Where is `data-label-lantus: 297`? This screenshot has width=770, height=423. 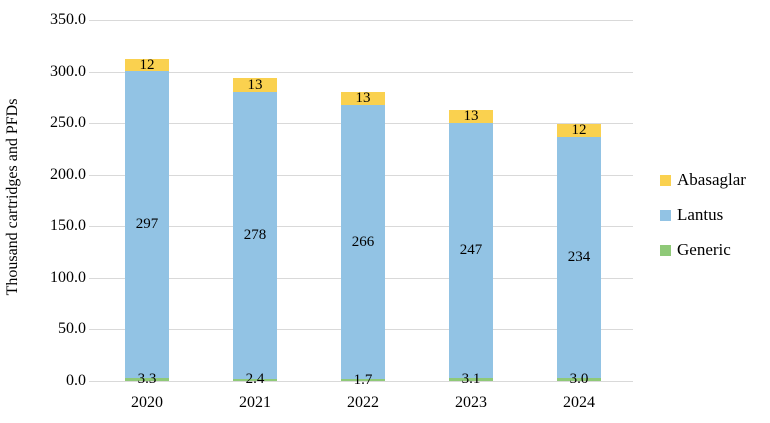
data-label-lantus: 297 is located at coordinates (147, 223).